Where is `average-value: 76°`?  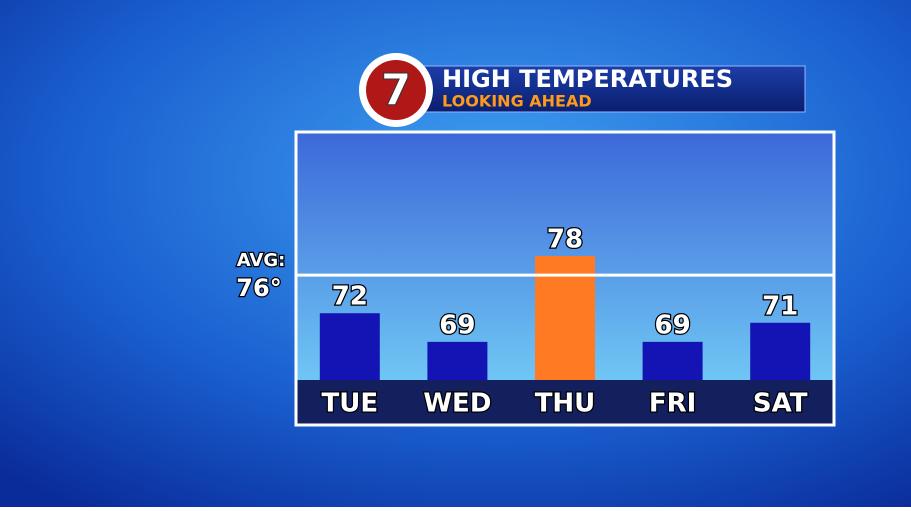
average-value: 76° is located at coordinates (258, 288).